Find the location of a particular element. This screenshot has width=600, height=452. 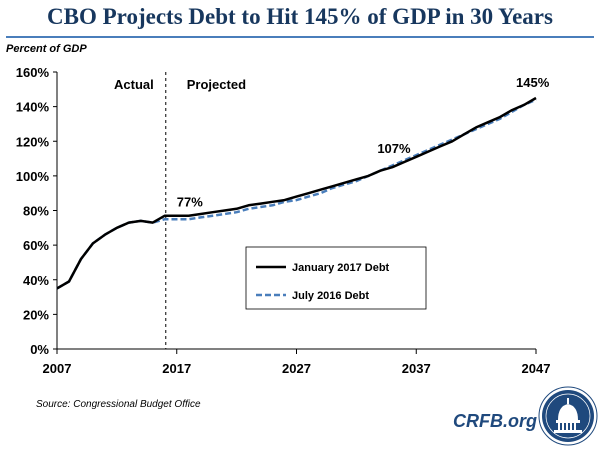

x-tick-label: 2017 is located at coordinates (176, 368).